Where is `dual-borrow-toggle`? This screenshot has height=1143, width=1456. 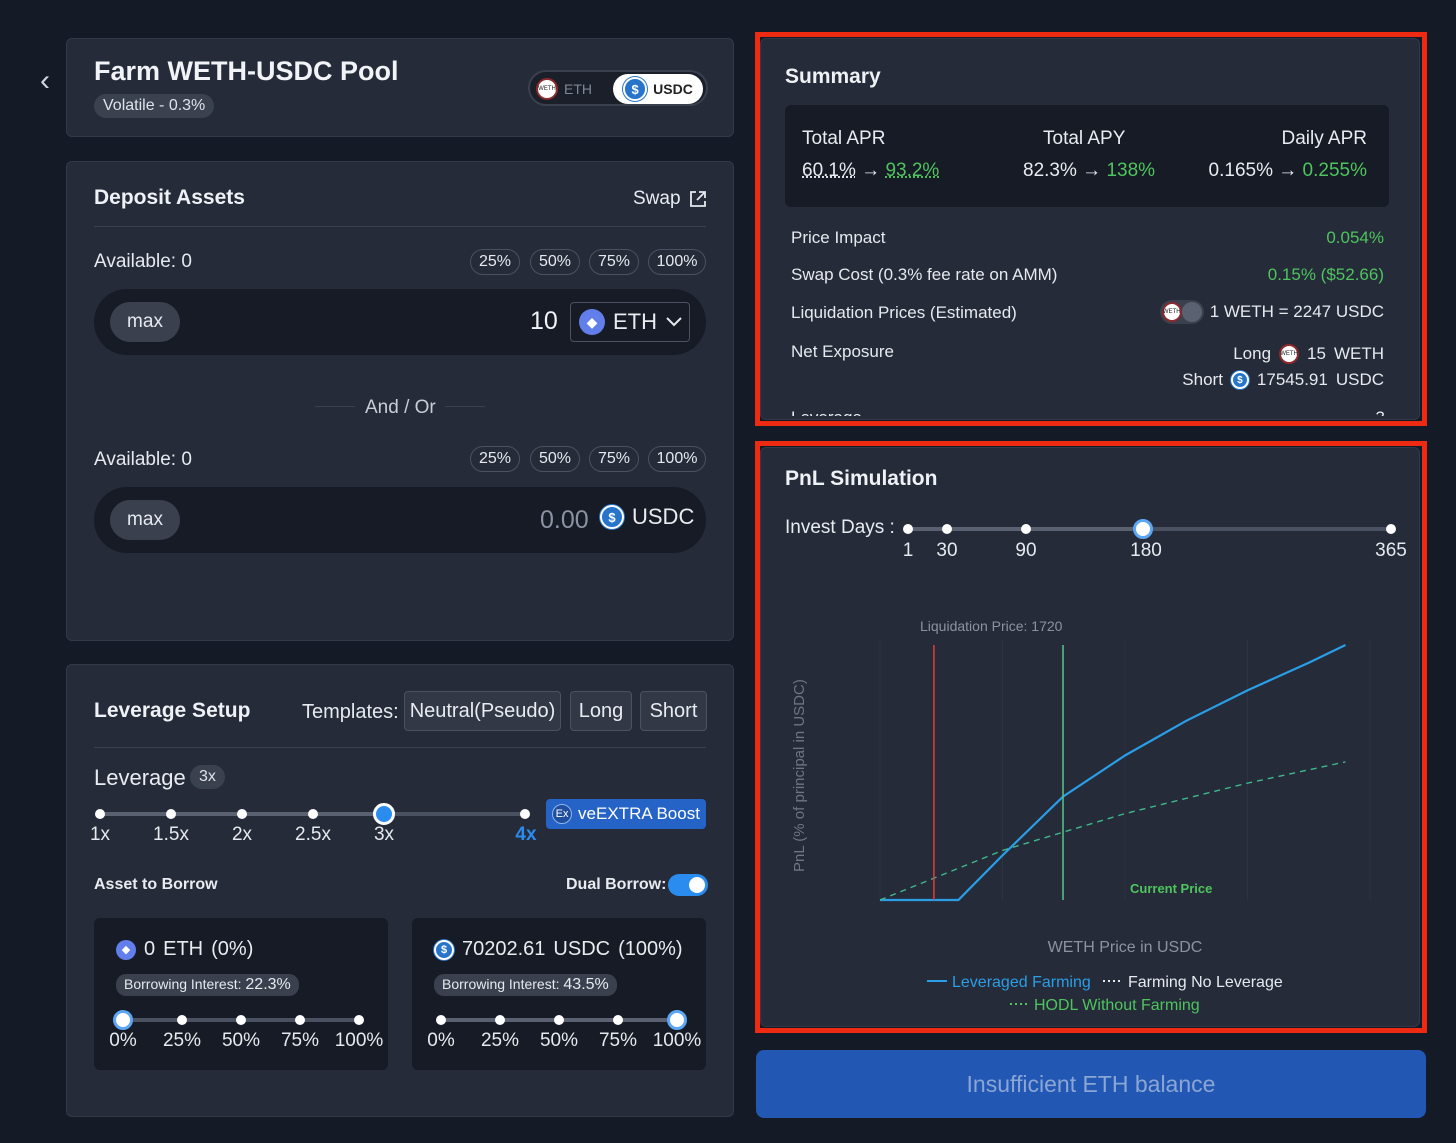 dual-borrow-toggle is located at coordinates (688, 885).